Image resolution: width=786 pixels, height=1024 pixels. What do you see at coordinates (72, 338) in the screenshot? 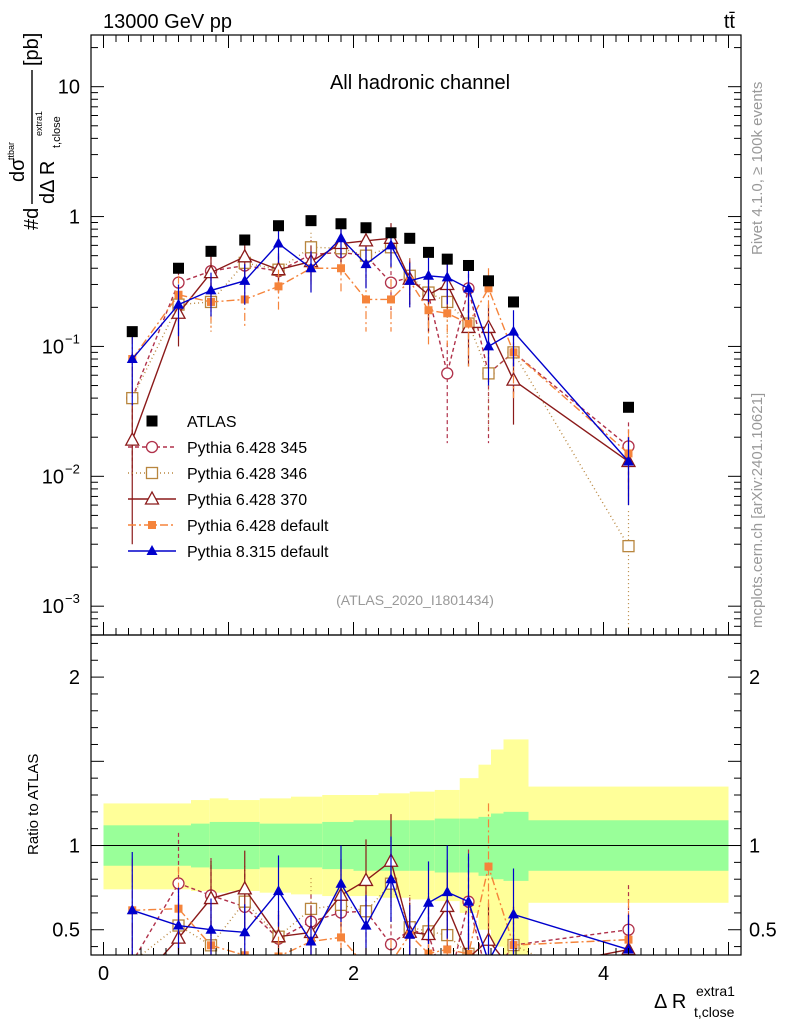
I see `upper-y-tick-label-exp: −1` at bounding box center [72, 338].